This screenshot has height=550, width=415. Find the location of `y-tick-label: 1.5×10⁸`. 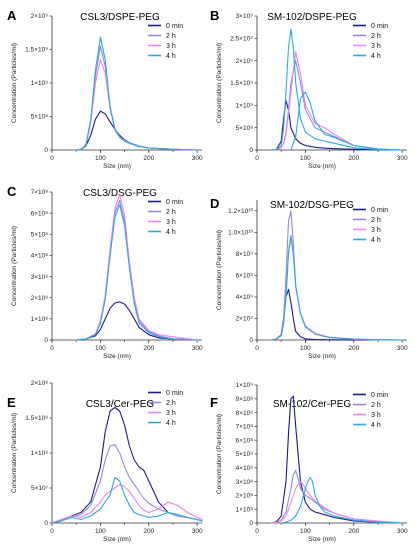

y-tick-label: 1.5×10⁸ is located at coordinates (36, 418).